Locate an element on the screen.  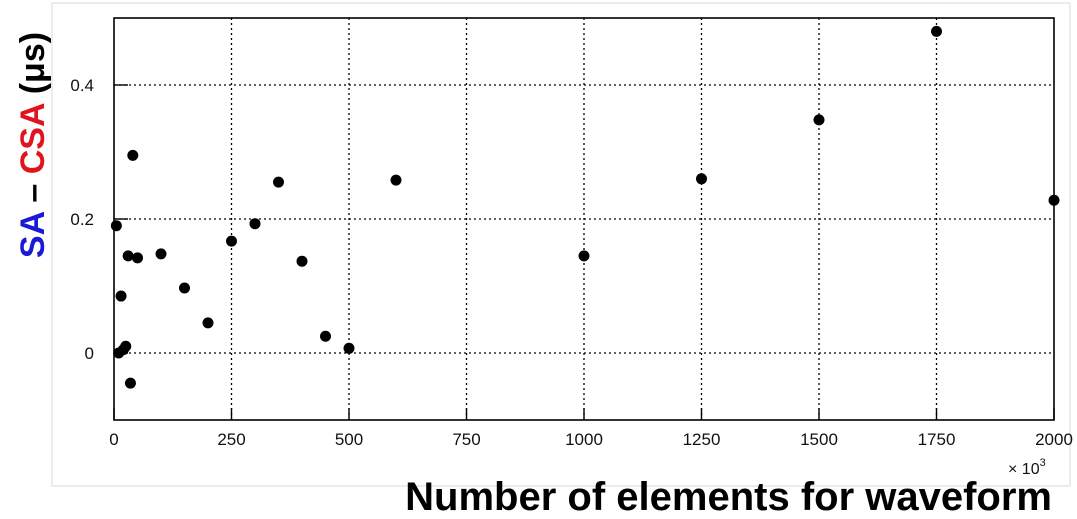
y-axis-label-part: SA is located at coordinates (33, 234).